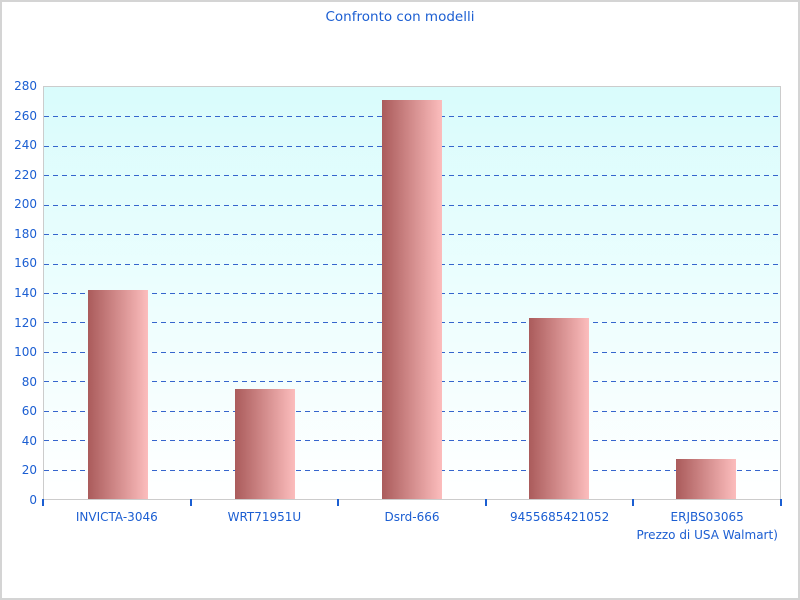 This screenshot has height=600, width=800. I want to click on x-category-label-text: 9455685421052, so click(559, 517).